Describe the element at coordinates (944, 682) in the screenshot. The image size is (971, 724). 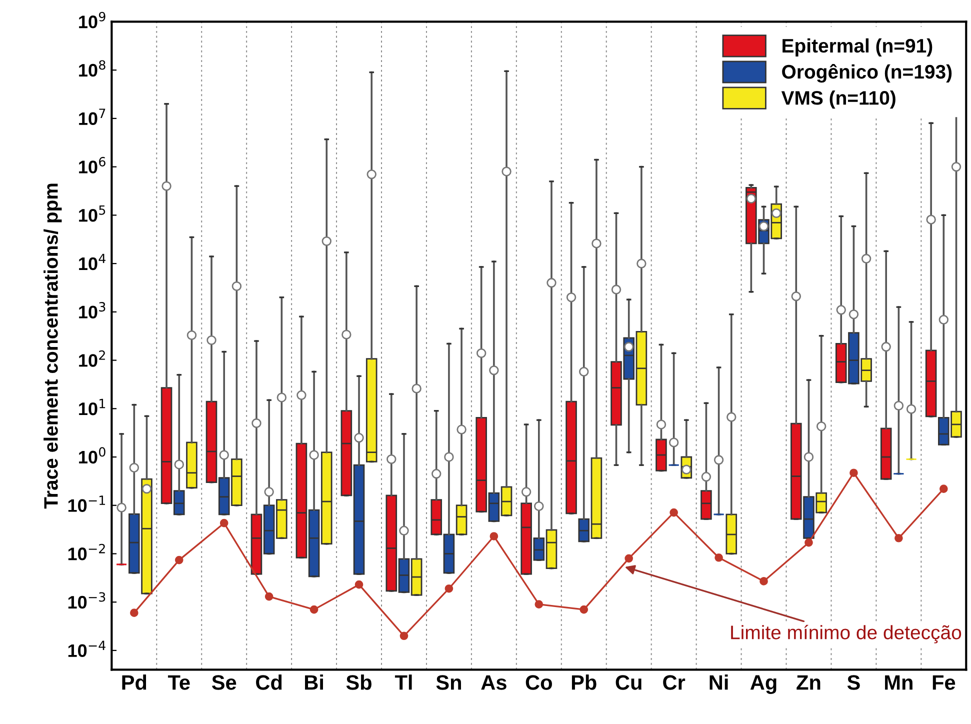
I see `x-tick-label: Fe` at that location.